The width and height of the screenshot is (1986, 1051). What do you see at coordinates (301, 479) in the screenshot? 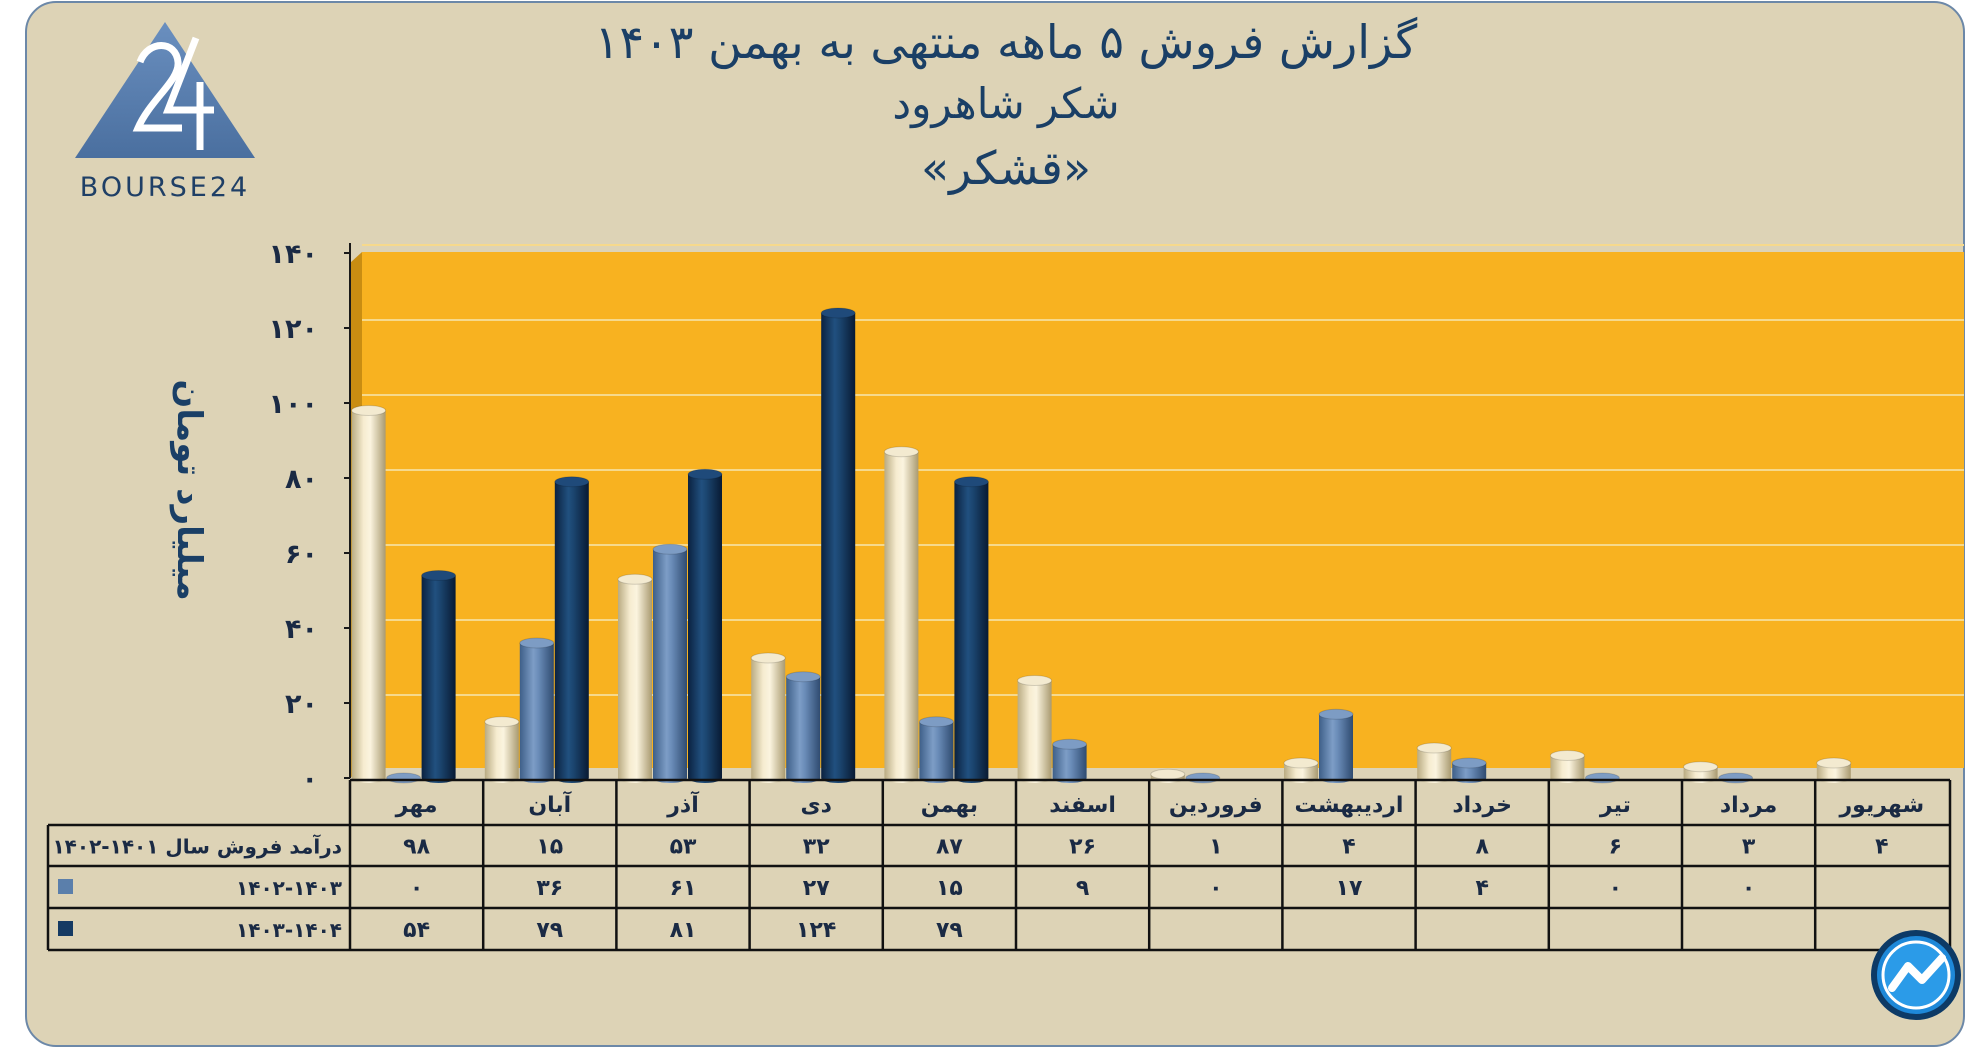
I see `y-tick-label: ۸۰` at bounding box center [301, 479].